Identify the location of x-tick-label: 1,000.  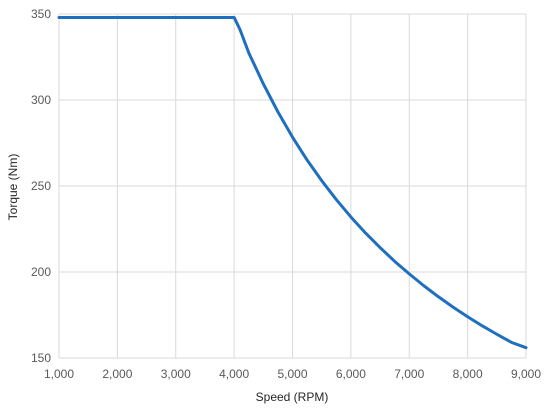
(59, 374).